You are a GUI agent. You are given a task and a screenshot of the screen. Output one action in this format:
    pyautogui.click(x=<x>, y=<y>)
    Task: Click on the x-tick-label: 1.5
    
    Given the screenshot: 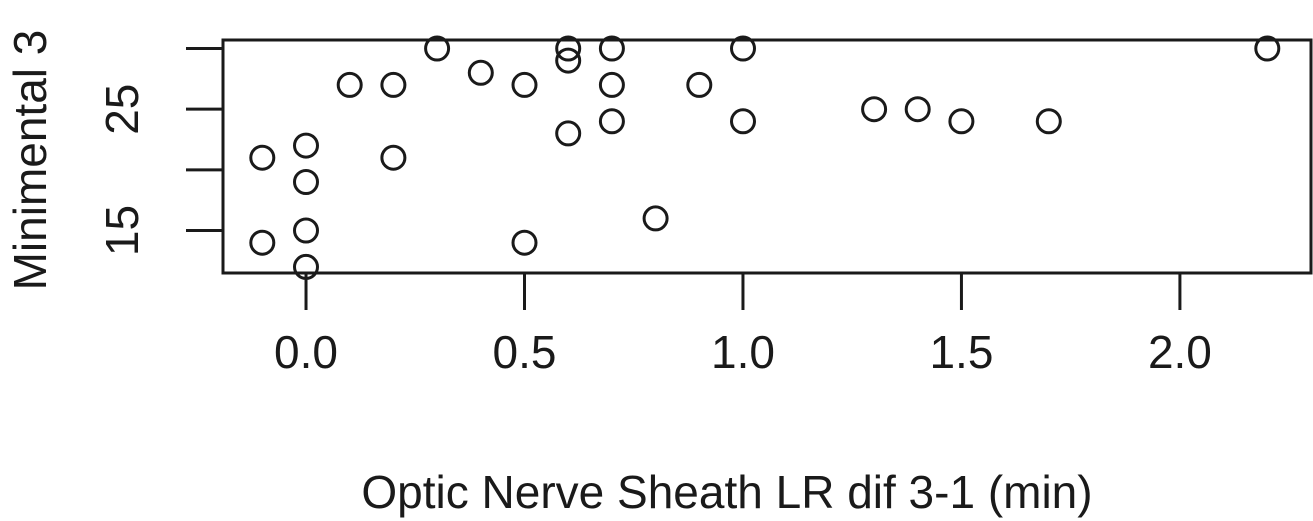 What is the action you would take?
    pyautogui.click(x=961, y=352)
    